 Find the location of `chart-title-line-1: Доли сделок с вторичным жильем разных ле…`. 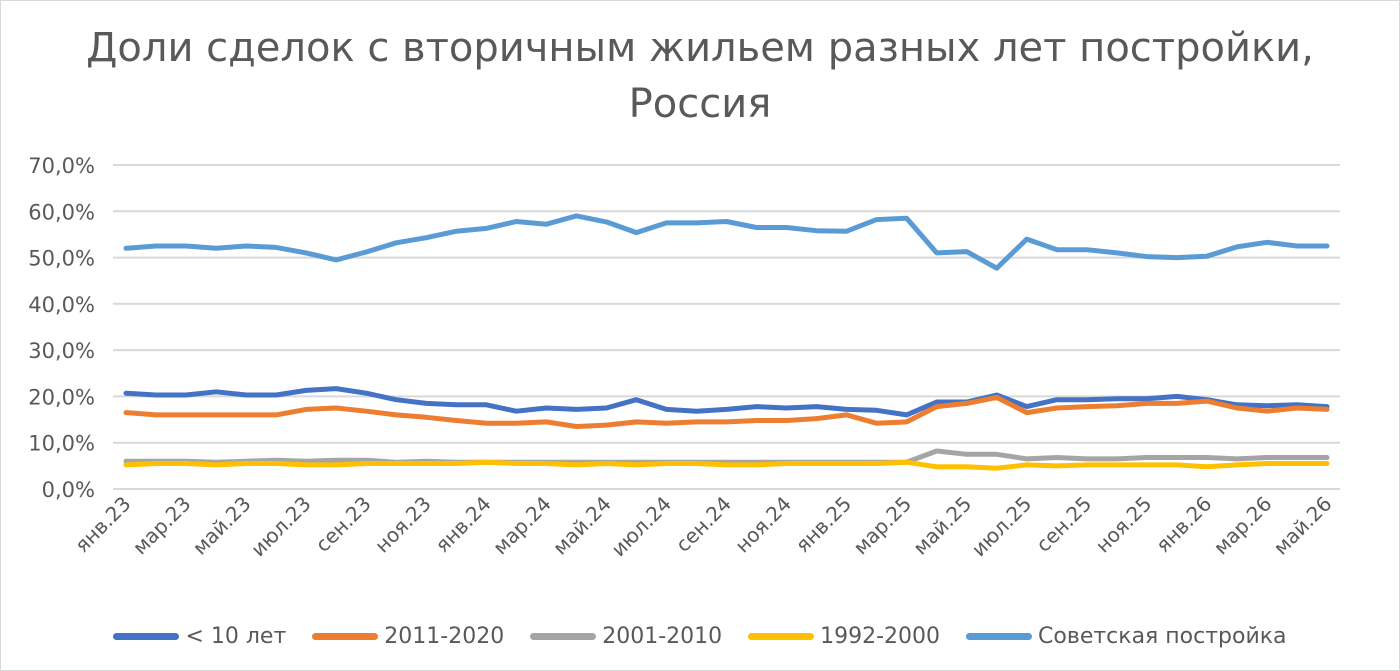

chart-title-line-1: Доли сделок с вторичным жильем разных ле… is located at coordinates (700, 48).